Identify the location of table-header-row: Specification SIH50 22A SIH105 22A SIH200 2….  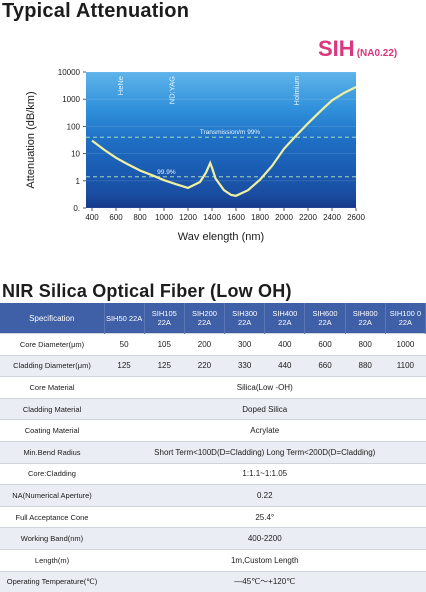
(213, 318).